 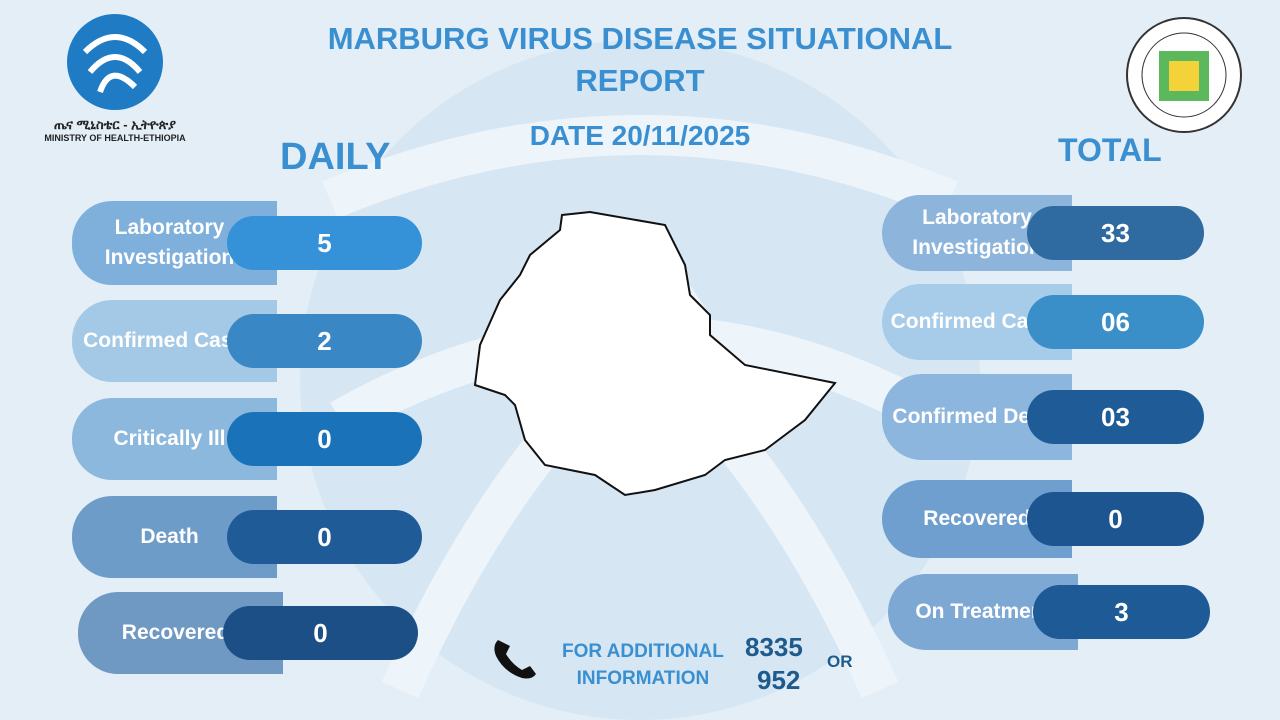 I want to click on moh-emblem-icon, so click(x=115, y=62).